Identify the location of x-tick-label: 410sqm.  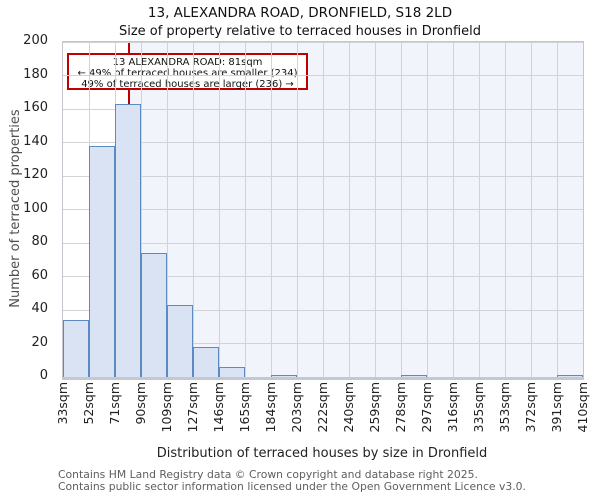
(582, 407).